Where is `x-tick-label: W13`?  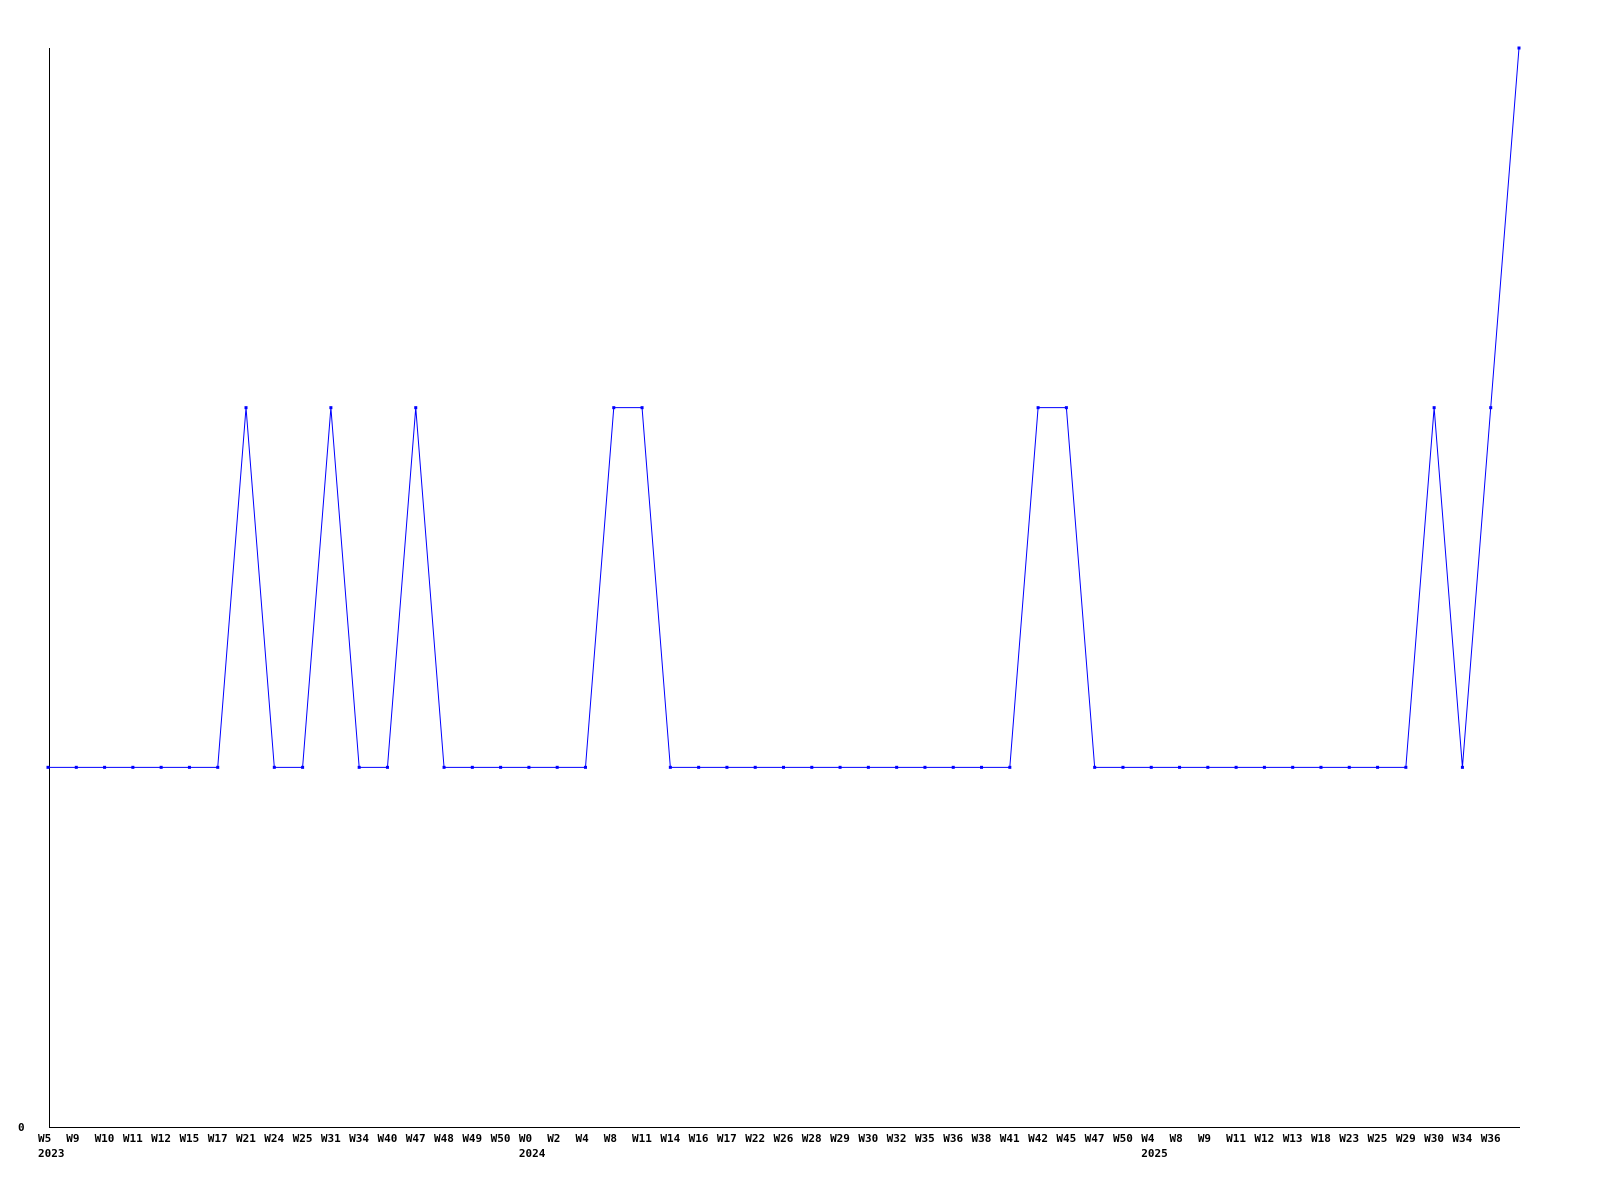 x-tick-label: W13 is located at coordinates (1293, 1138).